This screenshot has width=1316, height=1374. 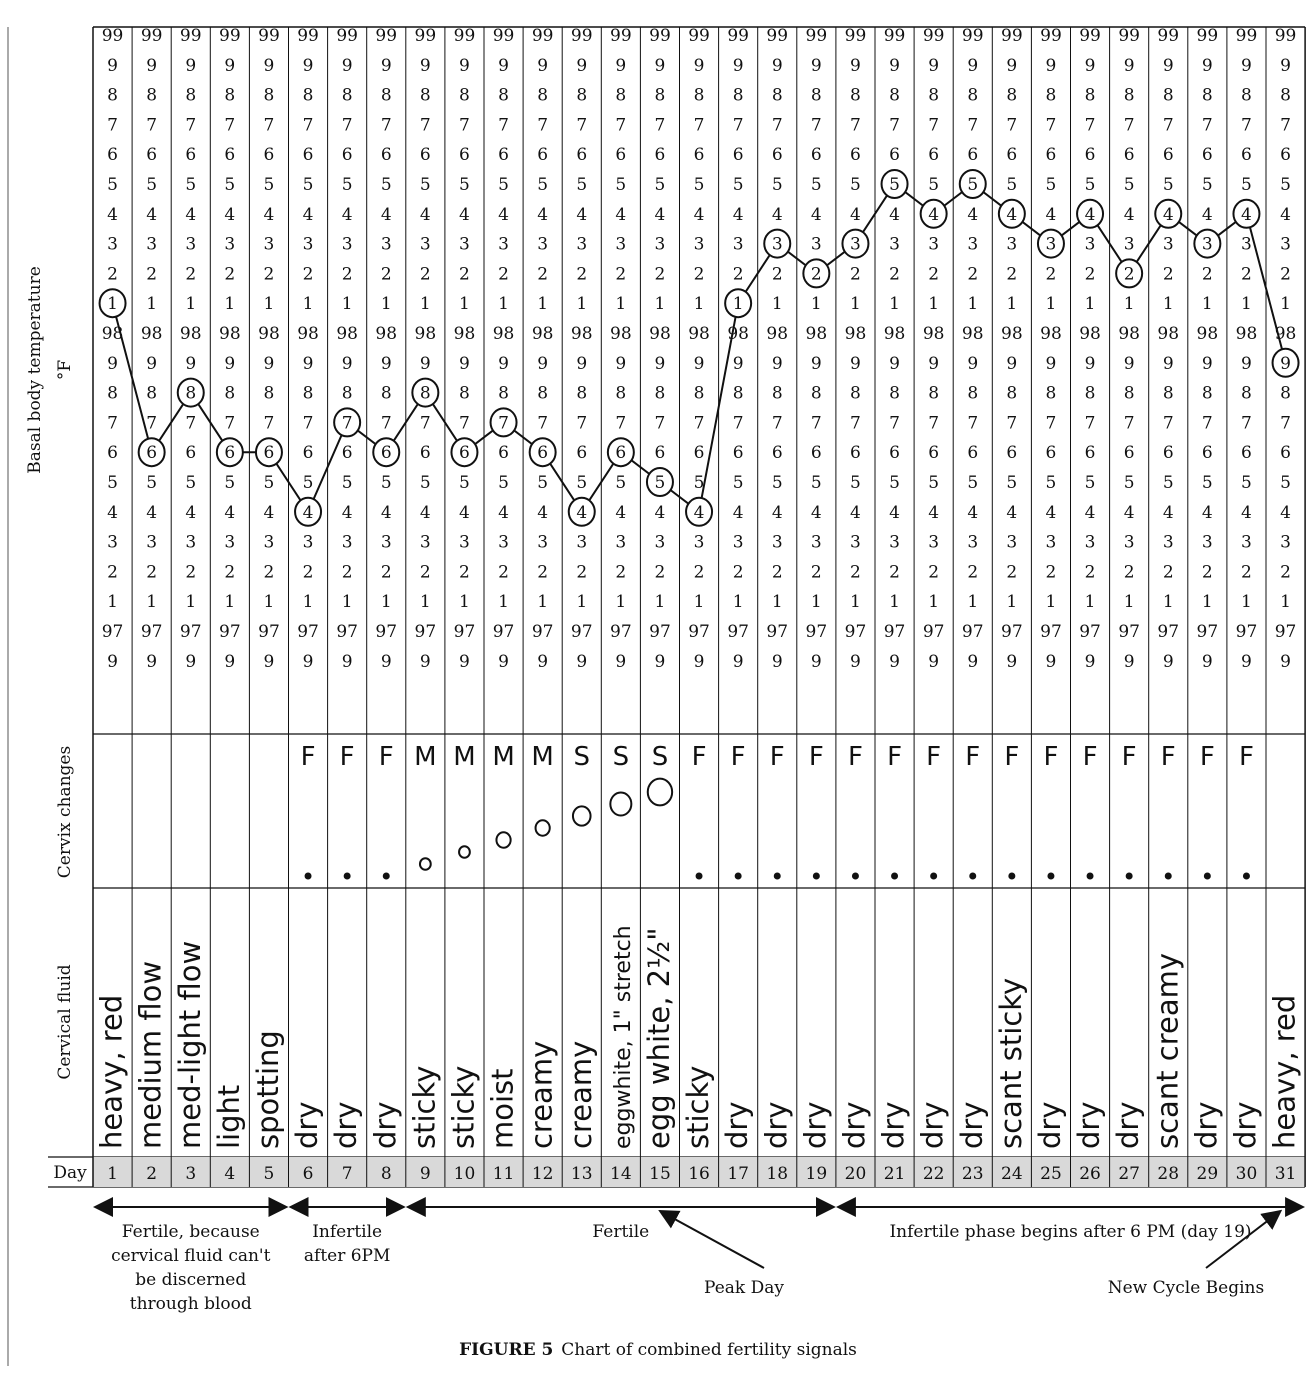 What do you see at coordinates (581, 757) in the screenshot?
I see `cervix-position-label: S` at bounding box center [581, 757].